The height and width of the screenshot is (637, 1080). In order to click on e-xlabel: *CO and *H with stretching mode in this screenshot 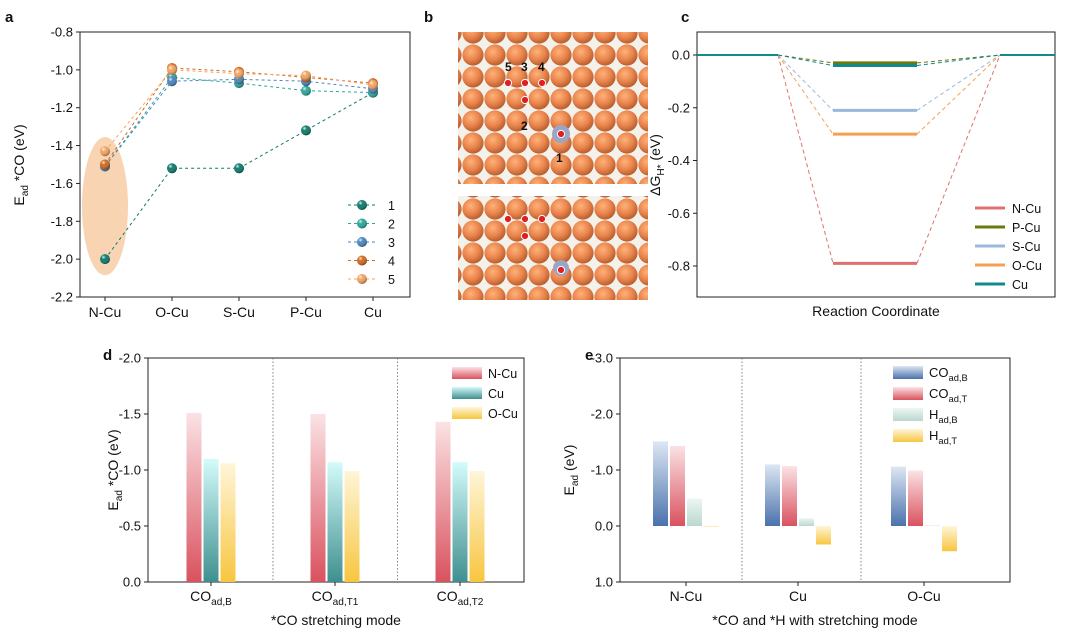, I will do `click(815, 620)`.